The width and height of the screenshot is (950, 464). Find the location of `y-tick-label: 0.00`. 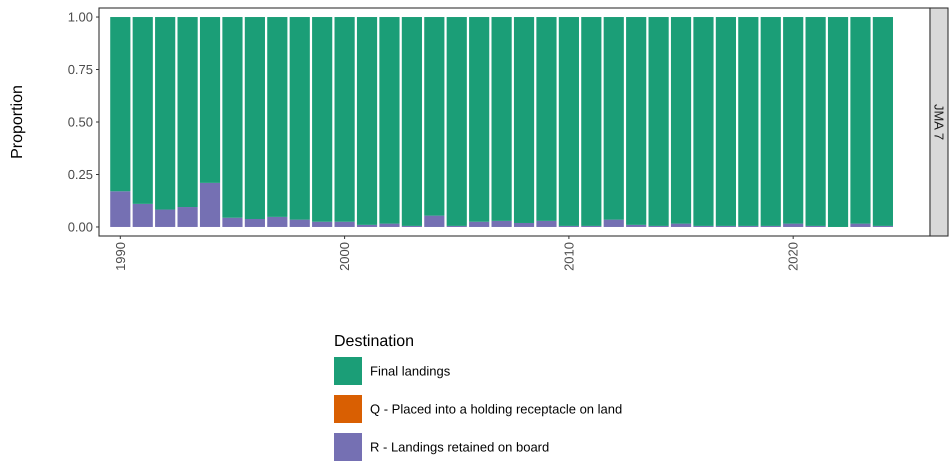

y-tick-label: 0.00 is located at coordinates (80, 227).